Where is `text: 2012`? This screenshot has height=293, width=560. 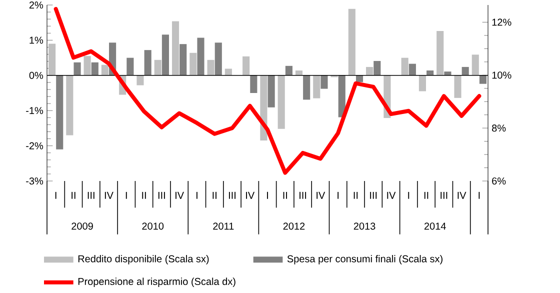
text: 2012 is located at coordinates (294, 226).